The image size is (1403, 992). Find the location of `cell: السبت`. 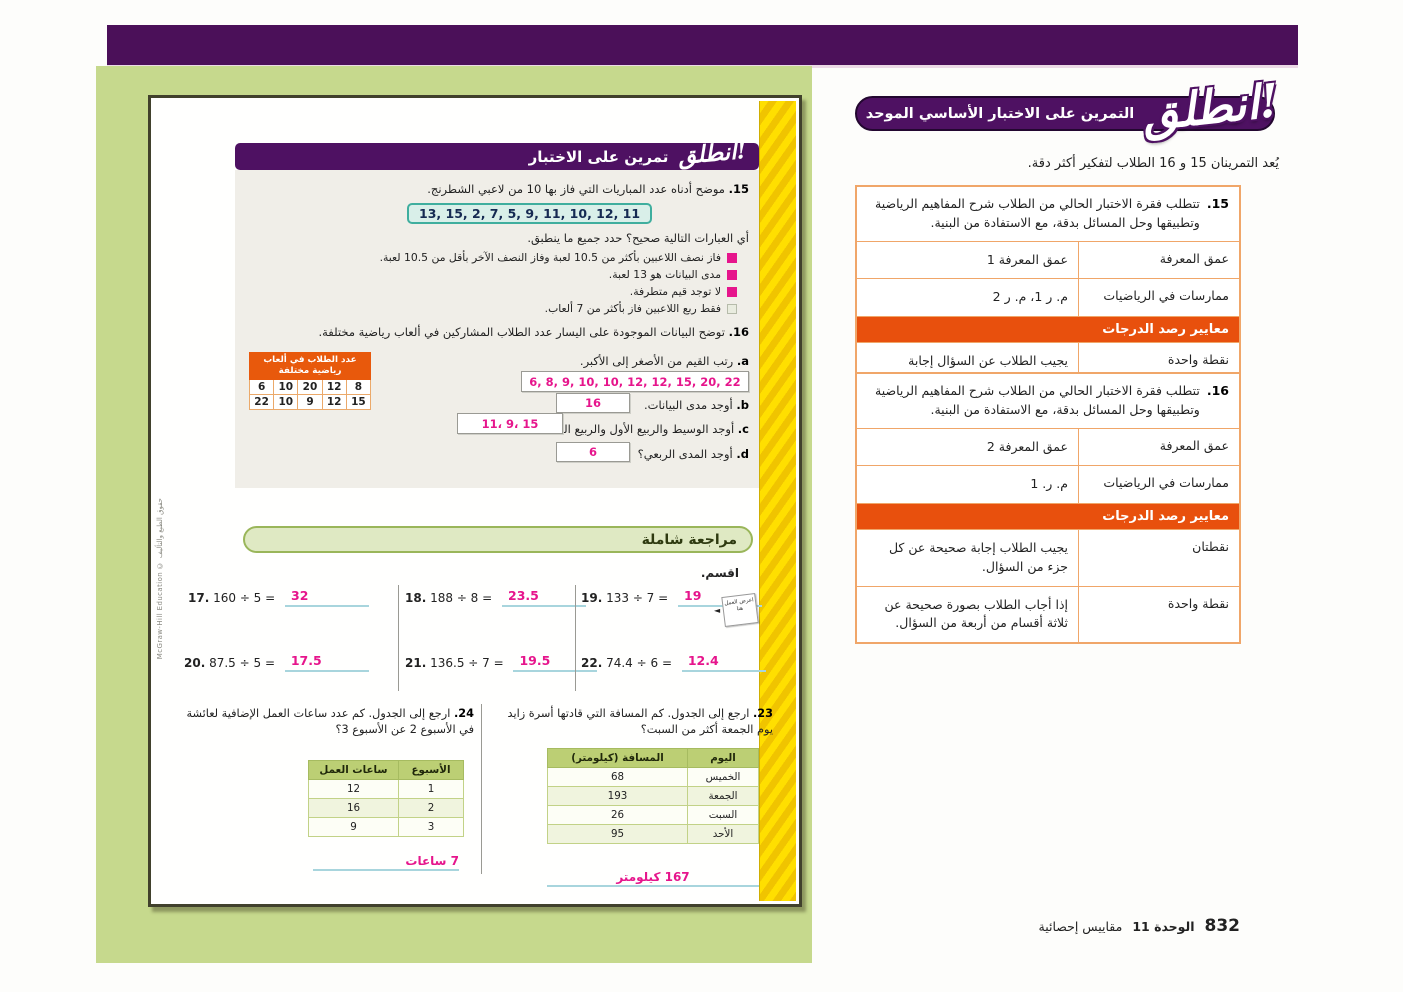

cell: السبت is located at coordinates (723, 815).